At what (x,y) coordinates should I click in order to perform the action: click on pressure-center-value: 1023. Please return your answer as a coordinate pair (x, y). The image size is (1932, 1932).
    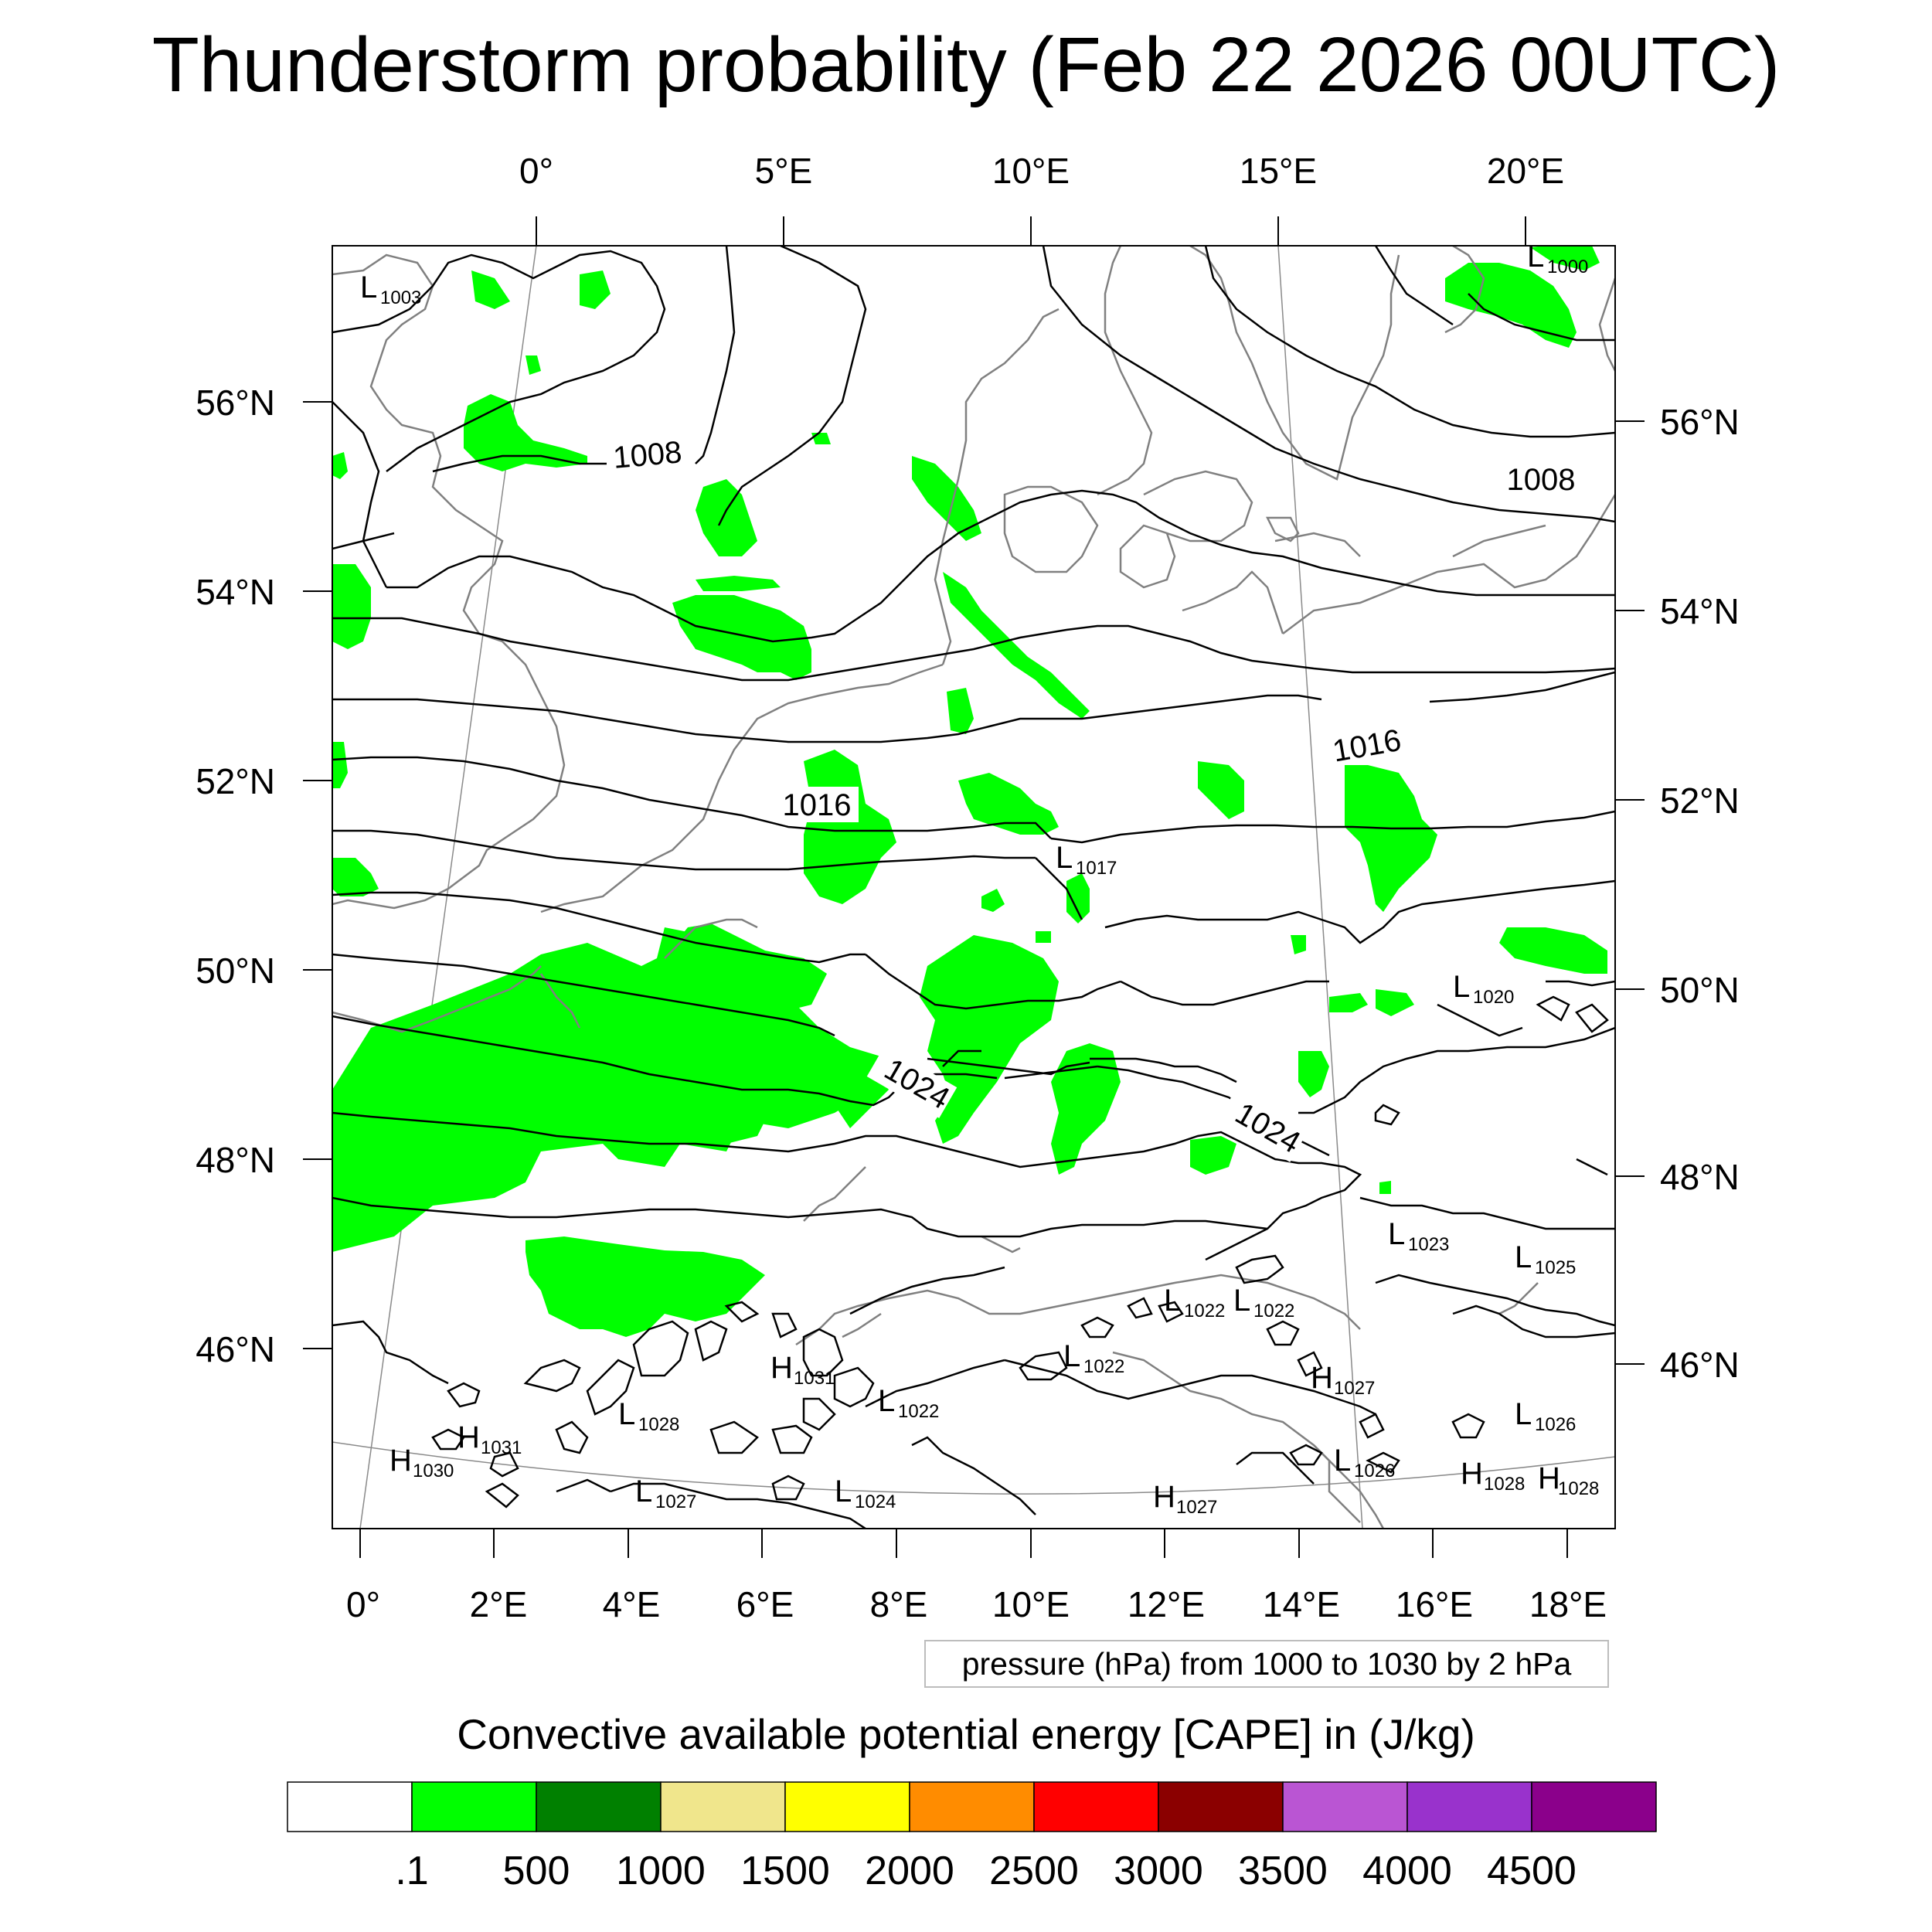
    Looking at the image, I should click on (1428, 1244).